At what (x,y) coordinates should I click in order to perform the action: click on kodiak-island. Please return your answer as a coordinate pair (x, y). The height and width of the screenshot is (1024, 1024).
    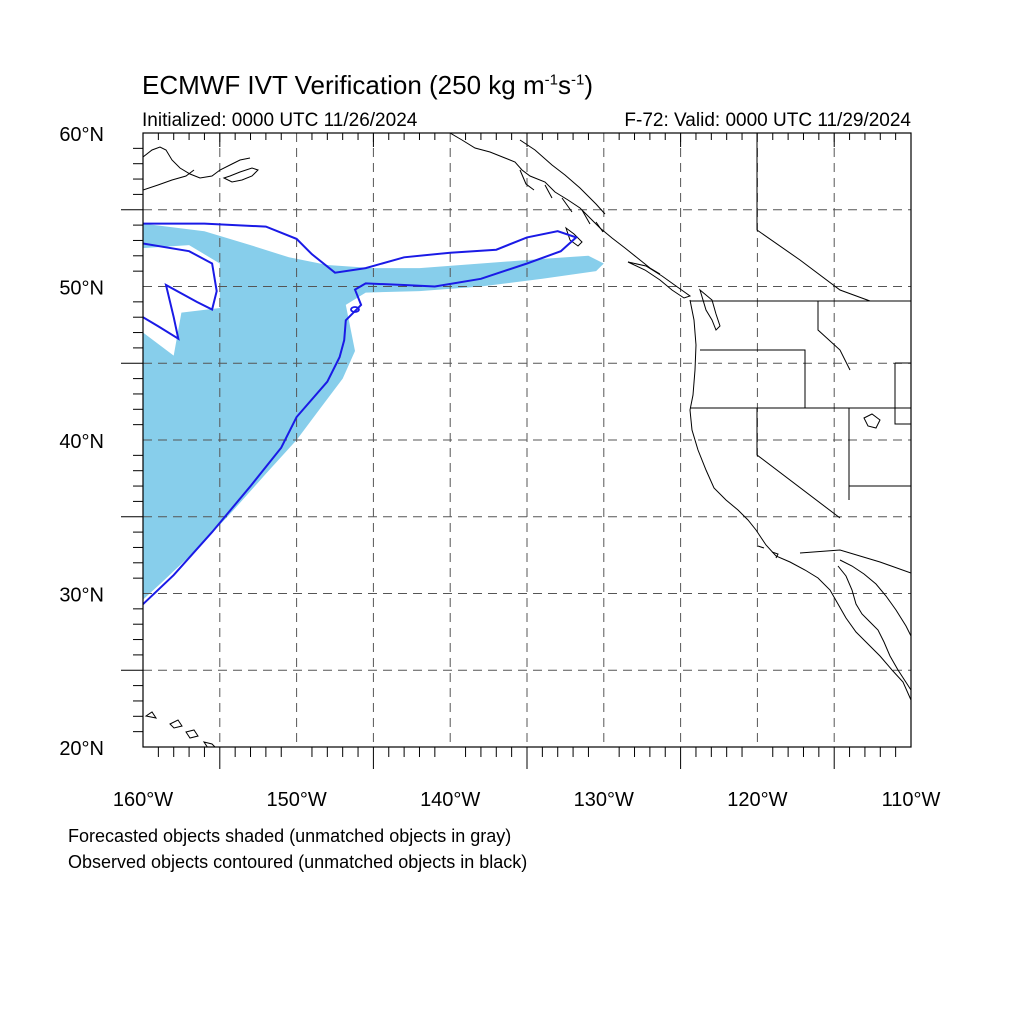
    Looking at the image, I should click on (240, 175).